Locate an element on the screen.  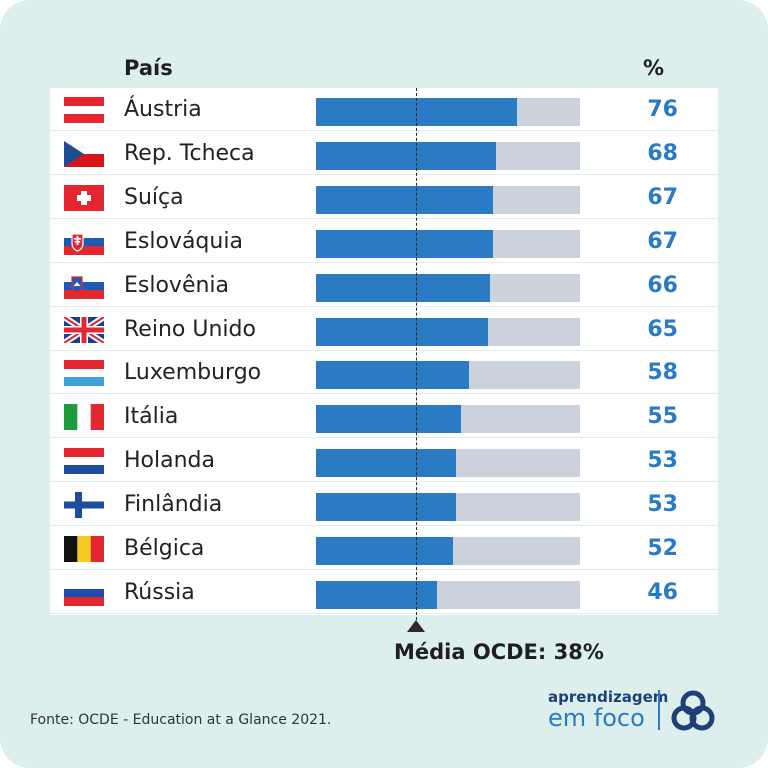
country-label: Holanda is located at coordinates (169, 461).